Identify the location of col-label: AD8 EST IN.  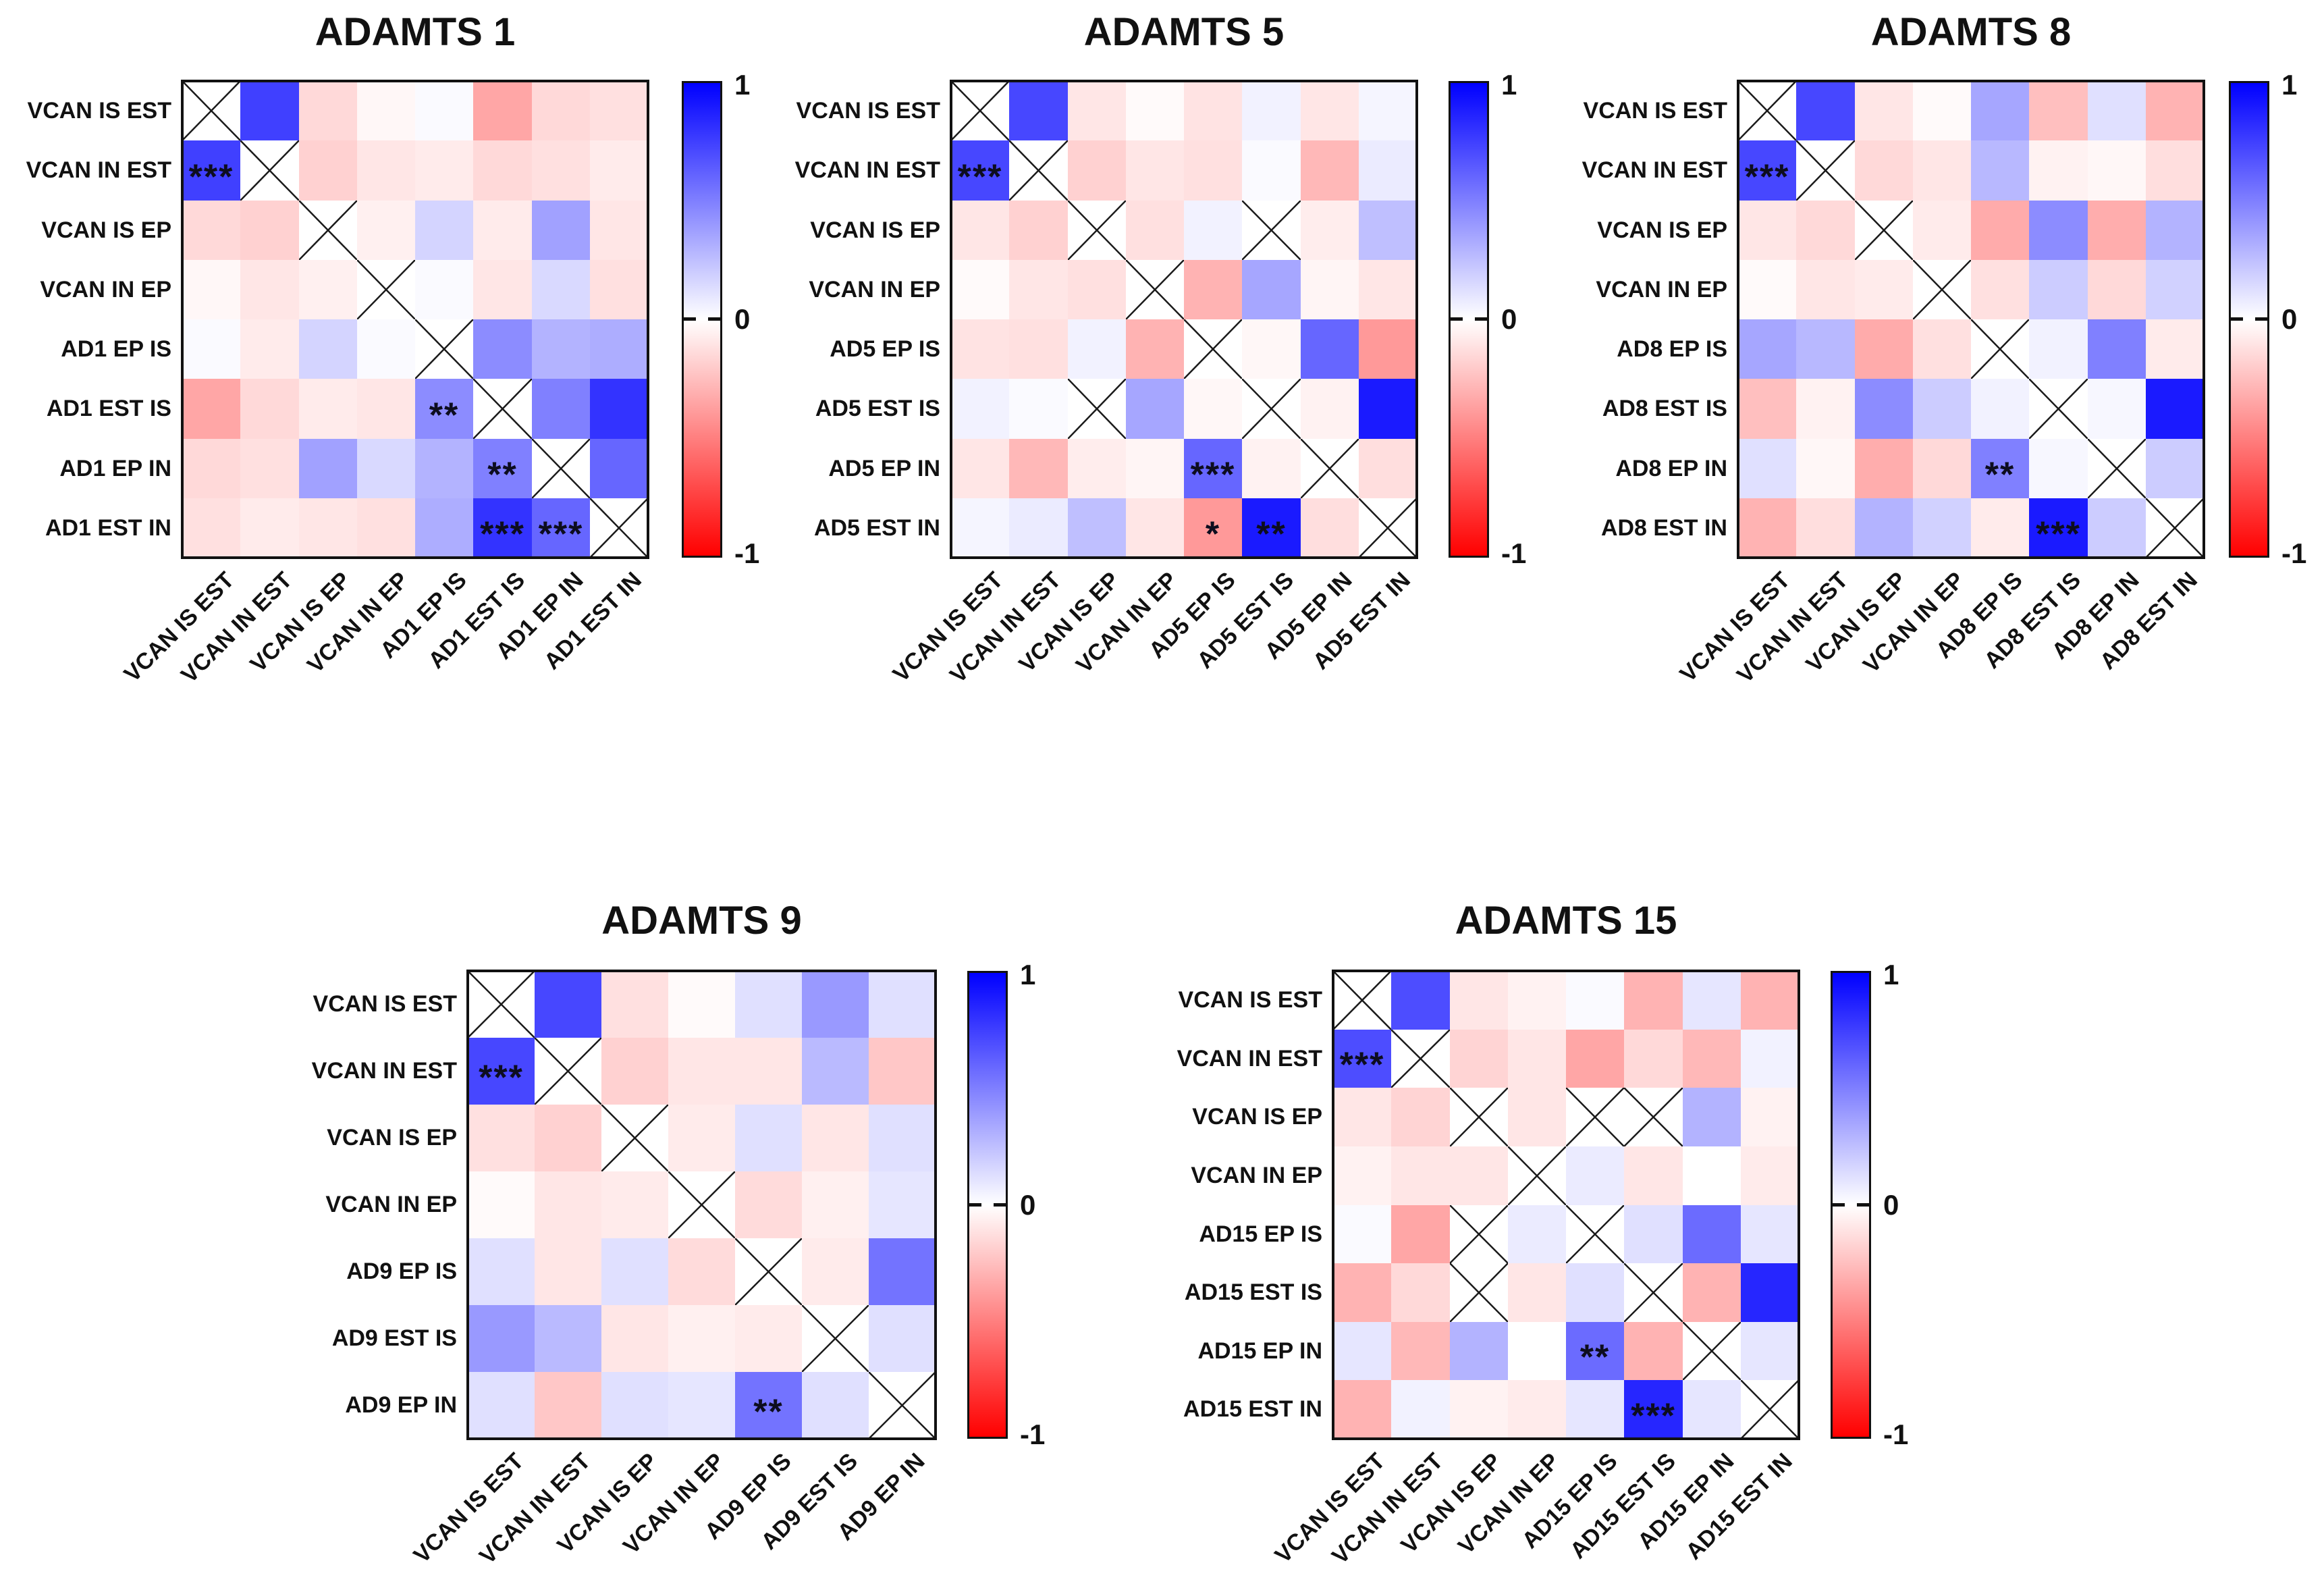
(2149, 621).